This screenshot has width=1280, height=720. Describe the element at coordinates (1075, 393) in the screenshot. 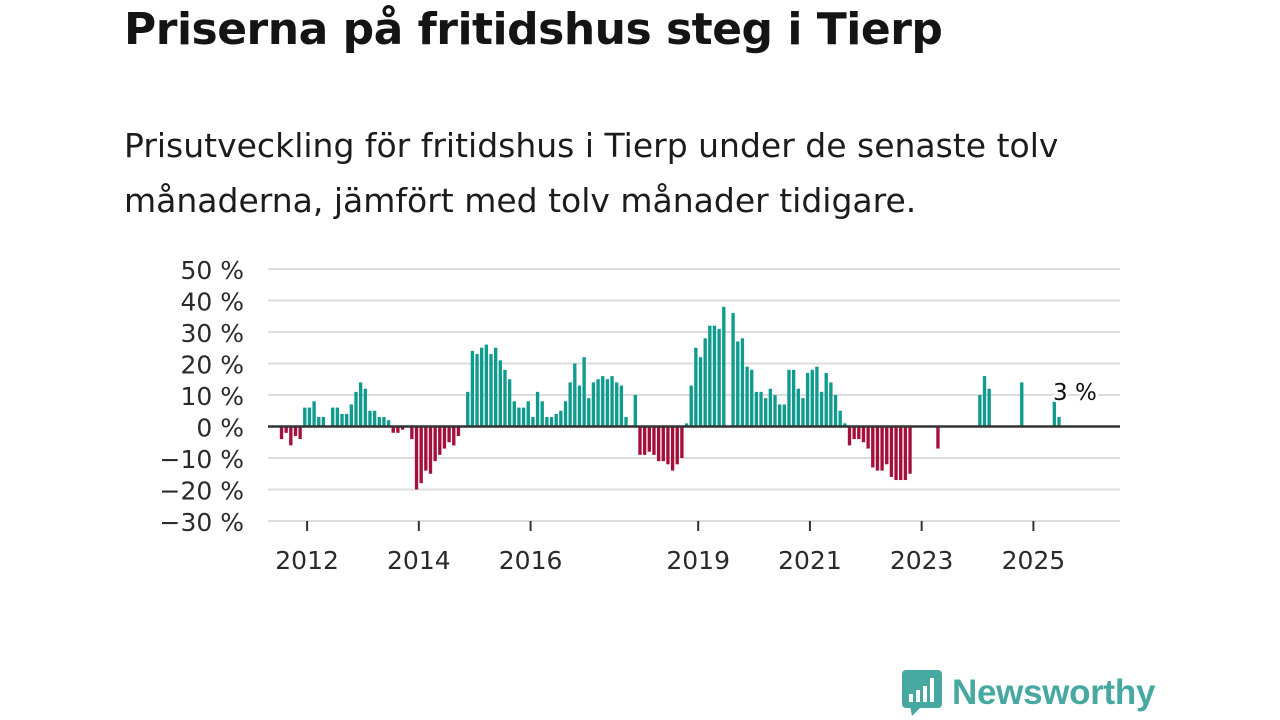

I see `annotation: 3 %` at that location.